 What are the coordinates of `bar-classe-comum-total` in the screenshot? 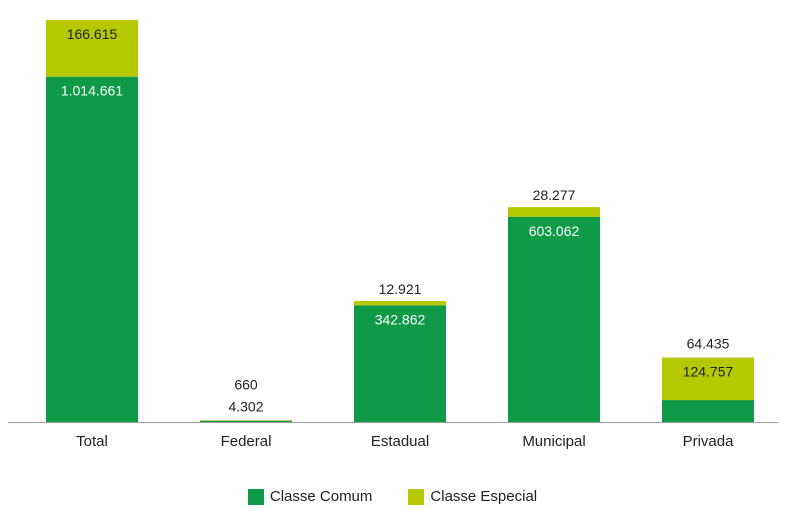 It's located at (92, 249).